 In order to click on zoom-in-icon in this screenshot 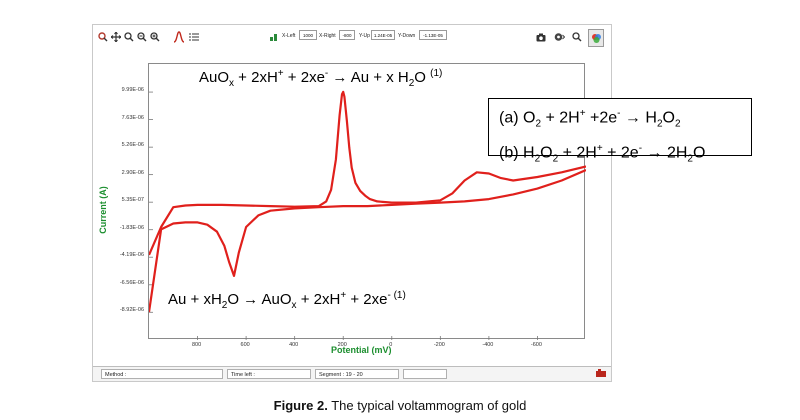, I will do `click(103, 37)`.